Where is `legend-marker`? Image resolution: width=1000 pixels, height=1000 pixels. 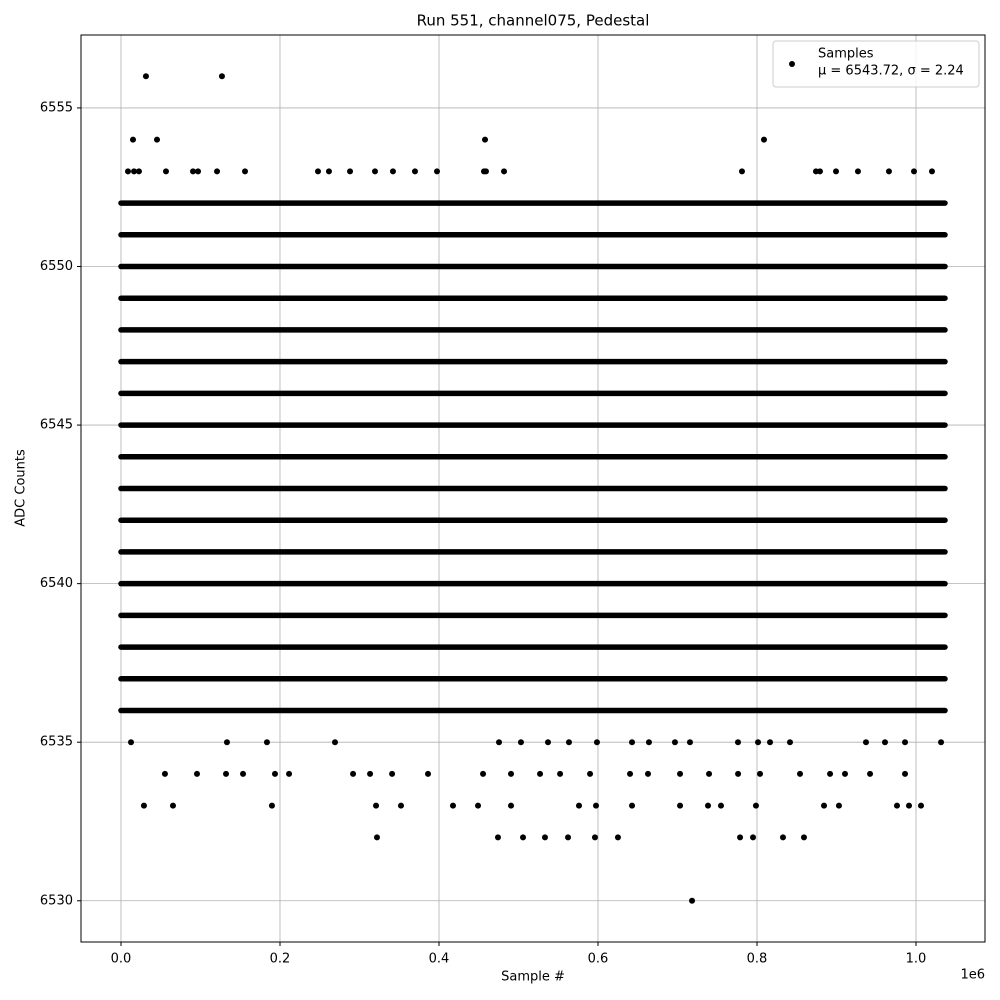
legend-marker is located at coordinates (792, 64).